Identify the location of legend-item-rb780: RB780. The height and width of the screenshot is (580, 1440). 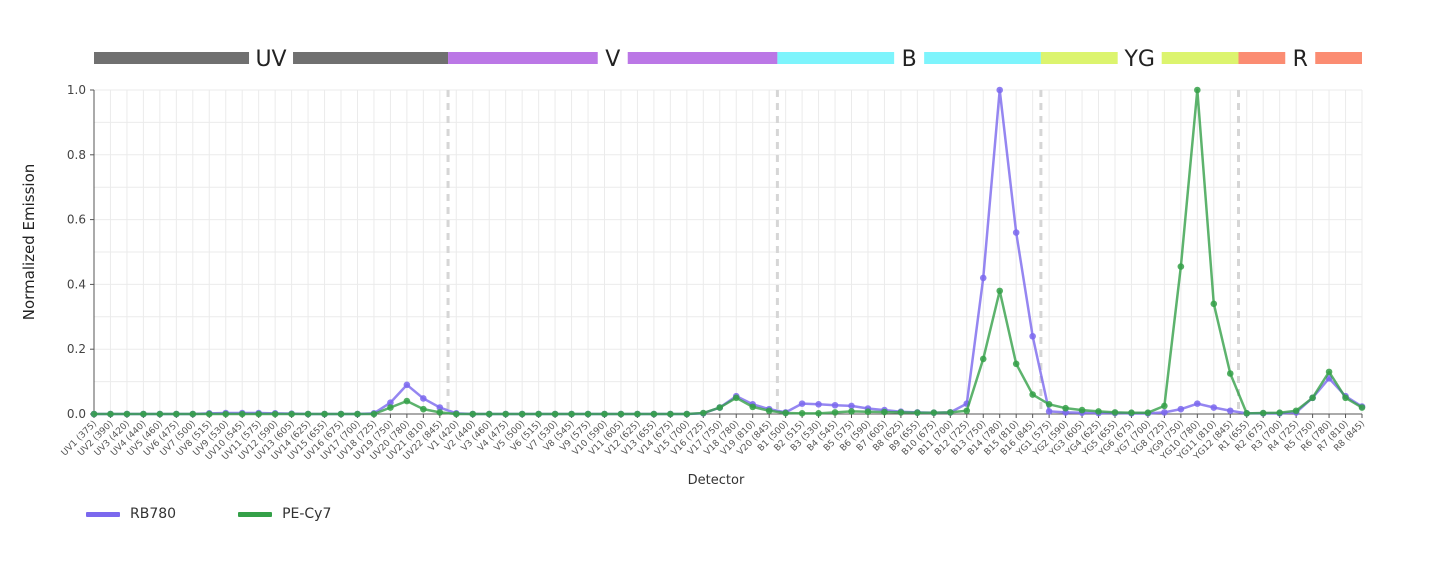
(131, 514).